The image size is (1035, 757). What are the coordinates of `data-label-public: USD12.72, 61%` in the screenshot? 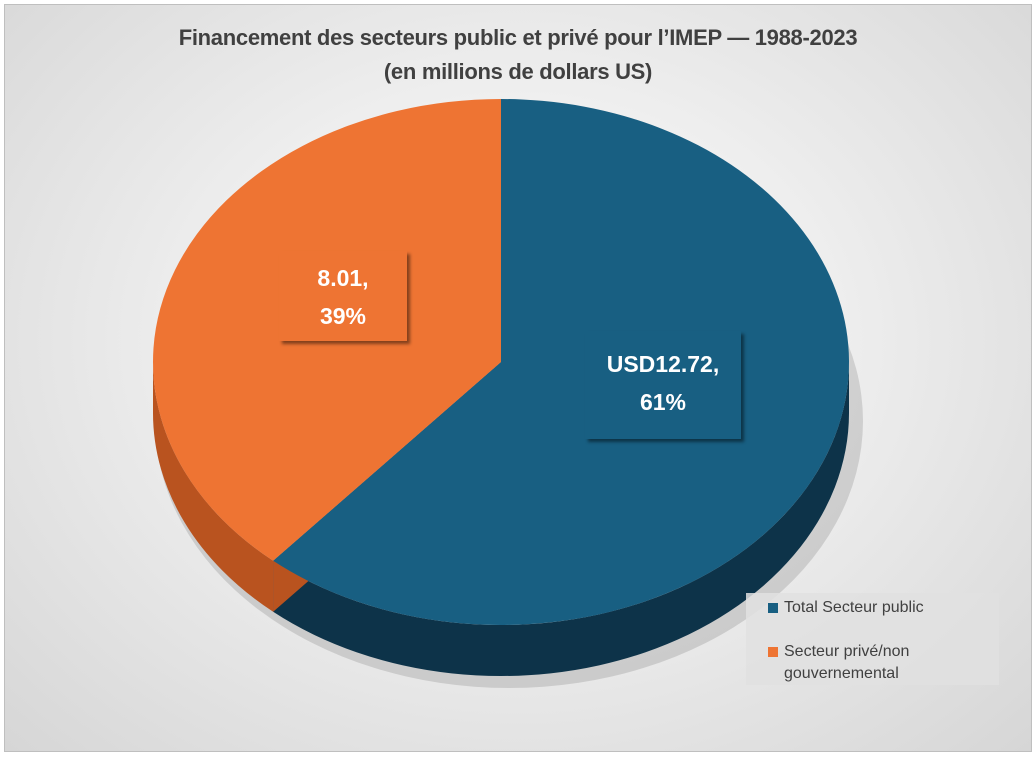 It's located at (663, 385).